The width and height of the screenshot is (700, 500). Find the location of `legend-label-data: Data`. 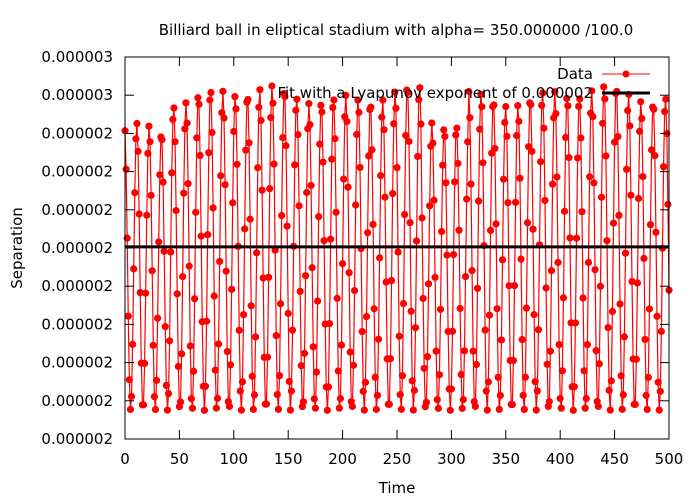

legend-label-data: Data is located at coordinates (575, 74).